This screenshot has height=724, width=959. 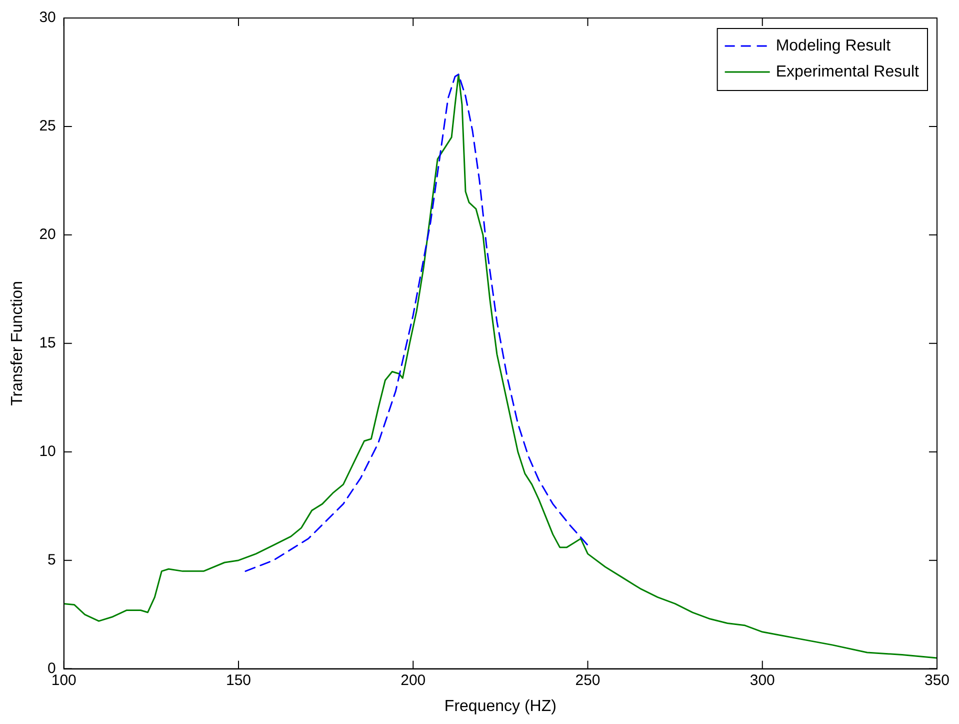 What do you see at coordinates (848, 71) in the screenshot?
I see `legend-label: Experimental Result` at bounding box center [848, 71].